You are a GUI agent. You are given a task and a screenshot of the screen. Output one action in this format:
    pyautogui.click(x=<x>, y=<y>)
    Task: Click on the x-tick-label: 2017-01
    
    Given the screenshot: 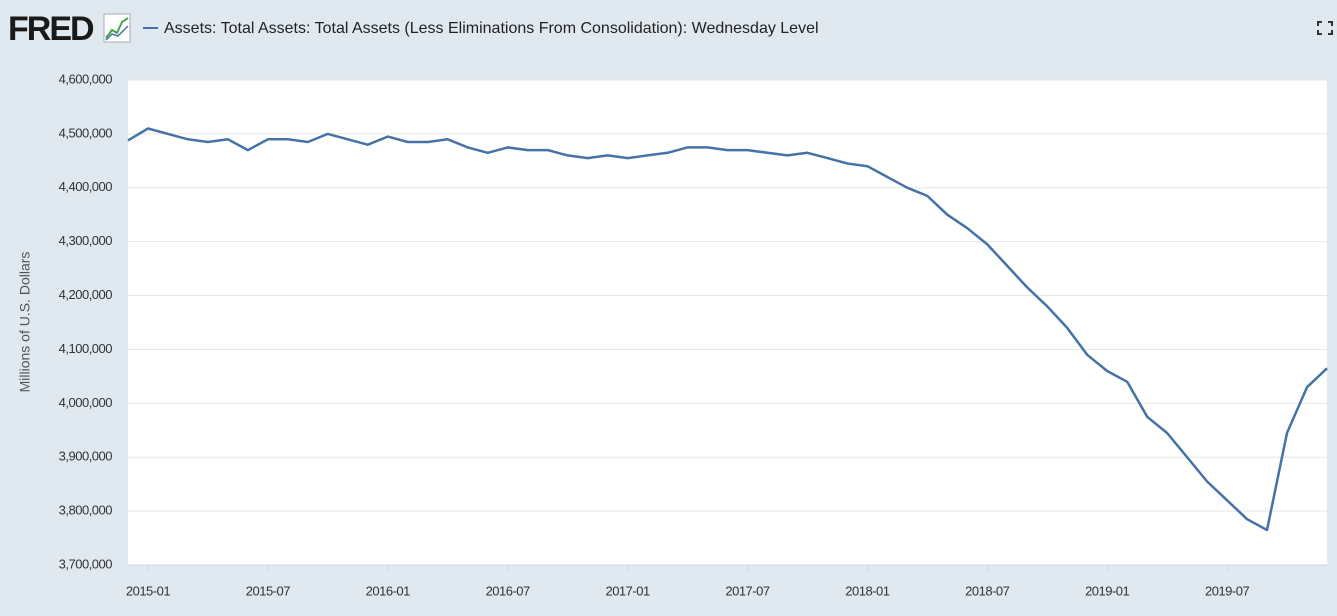 What is the action you would take?
    pyautogui.click(x=627, y=590)
    